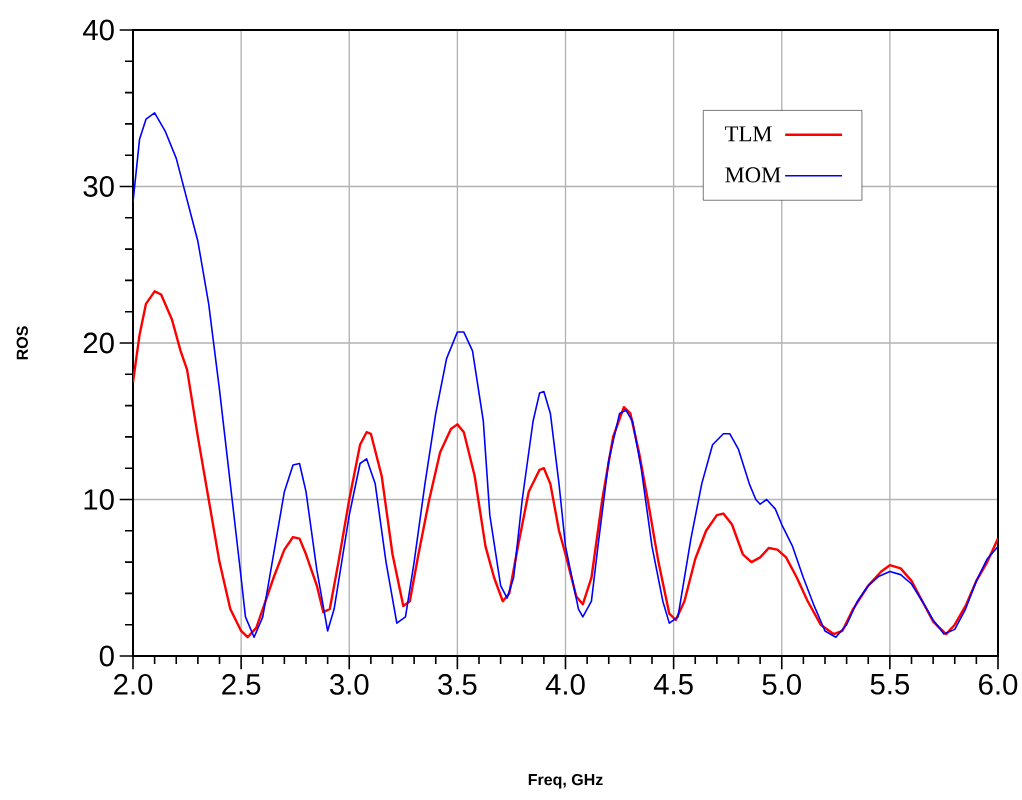 The image size is (1022, 800). What do you see at coordinates (241, 684) in the screenshot?
I see `x-tick-label: 2.5` at bounding box center [241, 684].